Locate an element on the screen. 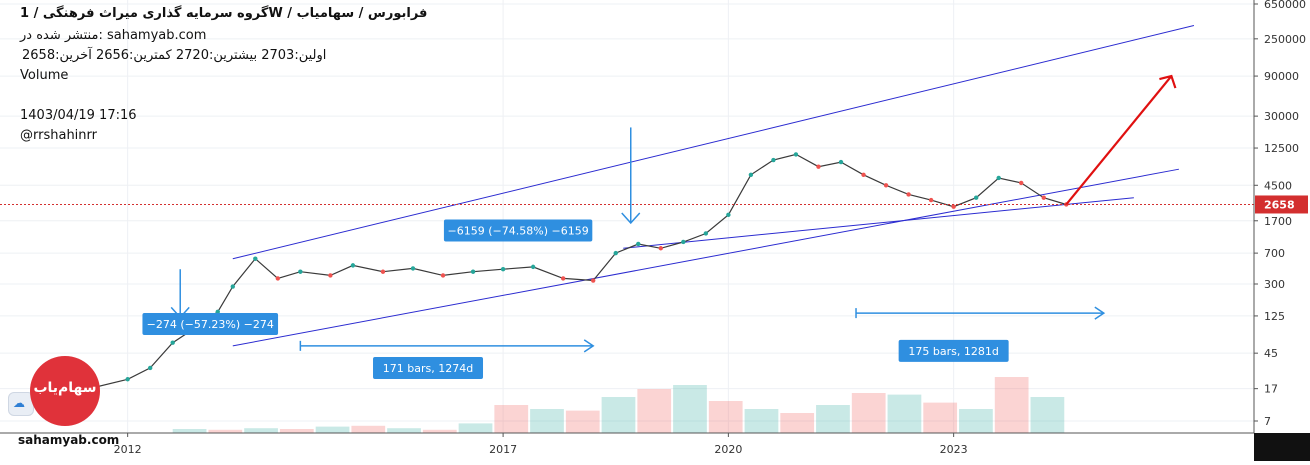 Image resolution: width=1310 pixels, height=465 pixels. price-axis-label: 45 is located at coordinates (1271, 353).